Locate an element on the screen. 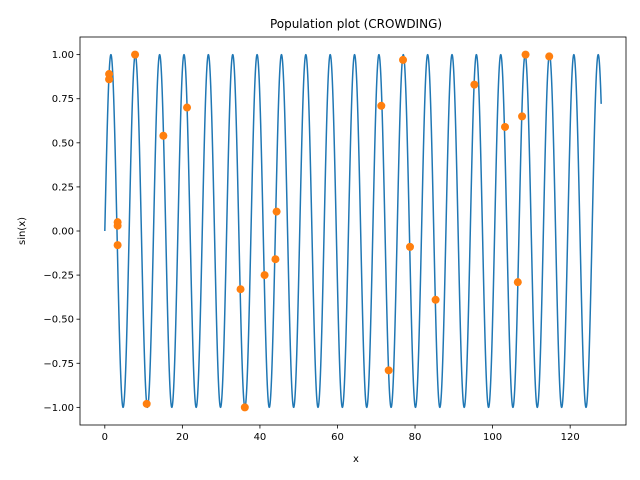 The width and height of the screenshot is (640, 480). x-tick-label: 80 is located at coordinates (415, 437).